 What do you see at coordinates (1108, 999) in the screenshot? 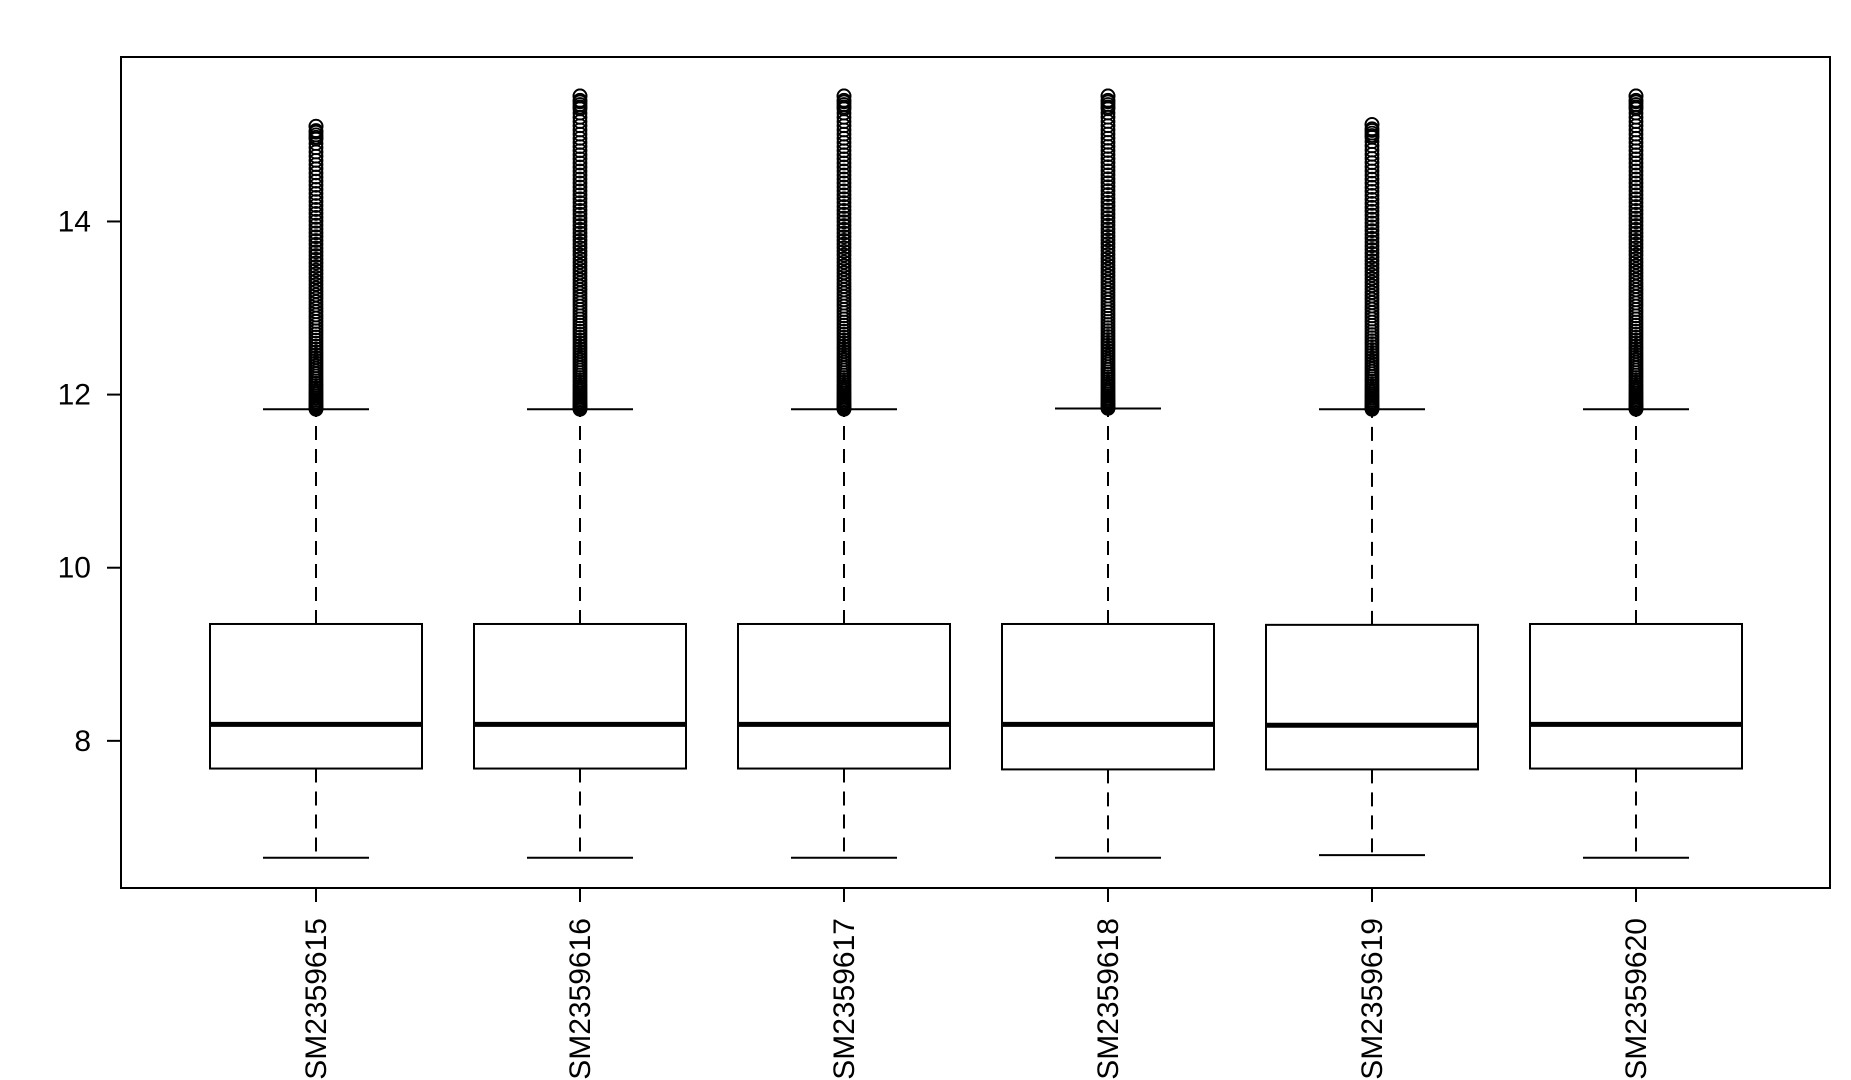
I see `x-tick-label: GSM2359618` at bounding box center [1108, 999].